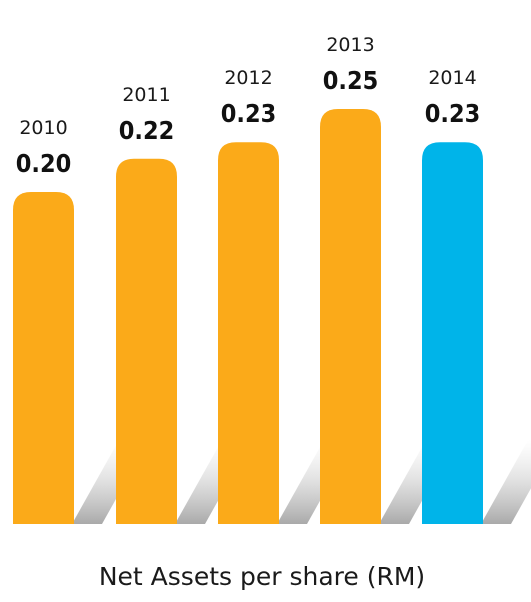  I want to click on year-label-2013: 2013, so click(350, 45).